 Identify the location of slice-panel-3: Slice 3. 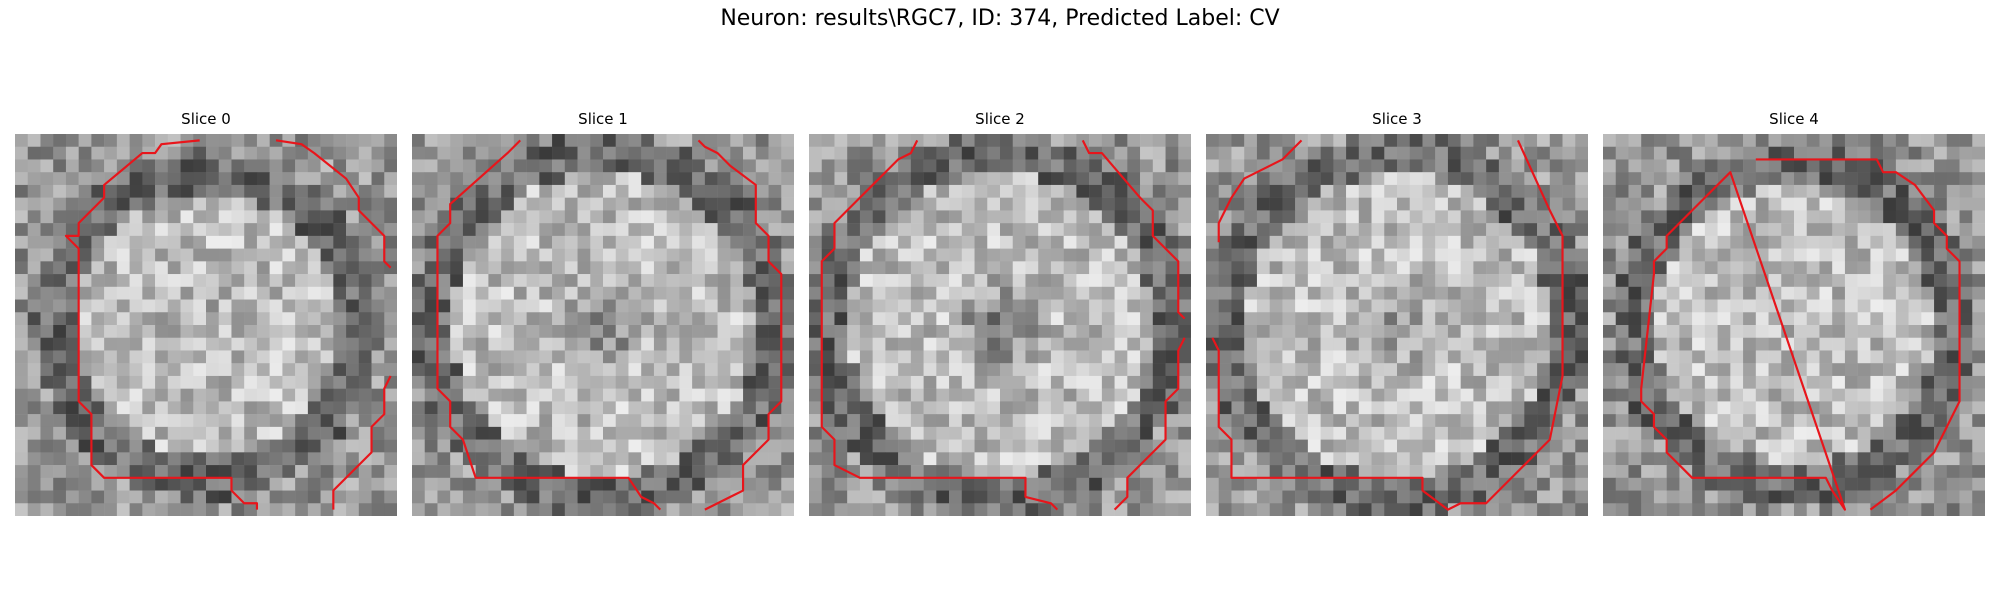
(1397, 312).